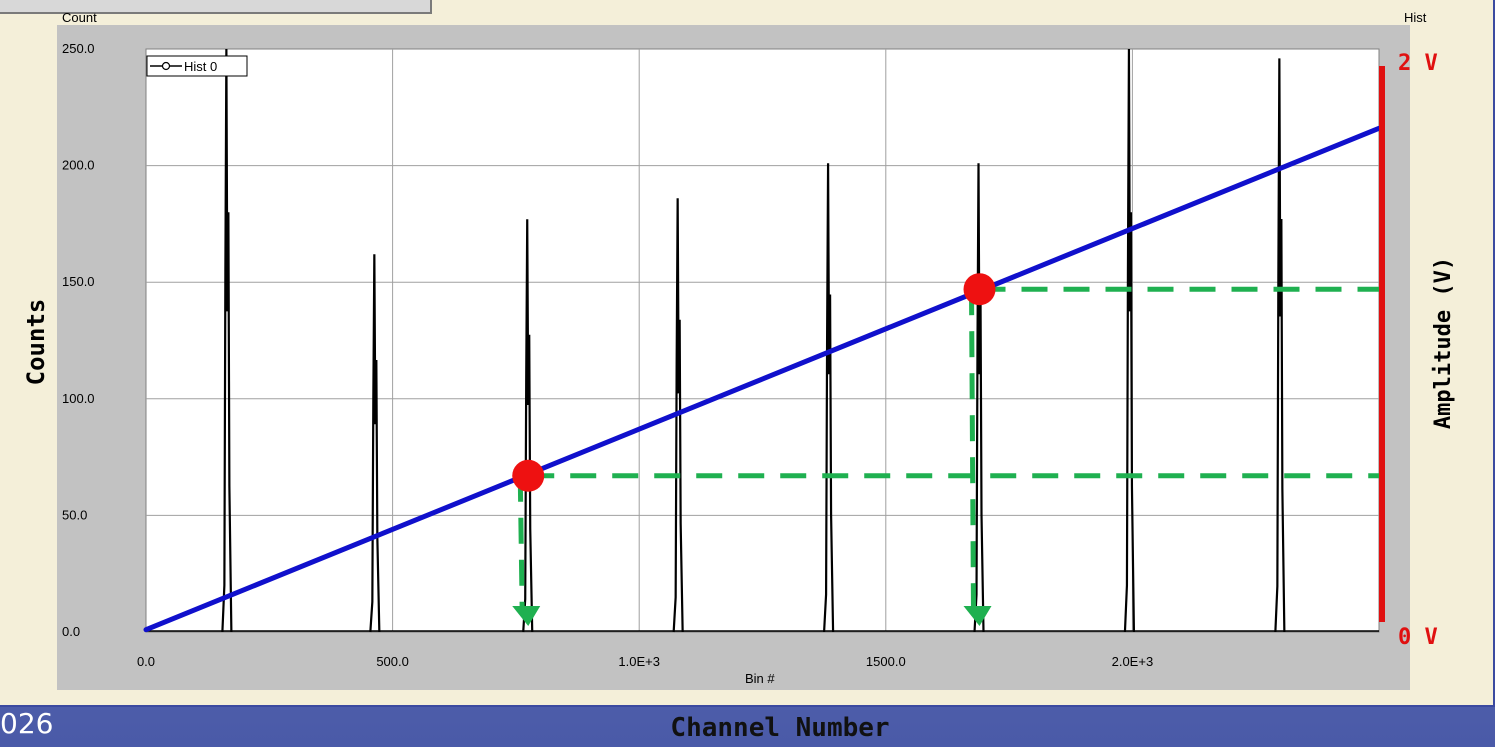 This screenshot has width=1495, height=747. Describe the element at coordinates (74, 514) in the screenshot. I see `y-tick-label: 50.0` at that location.